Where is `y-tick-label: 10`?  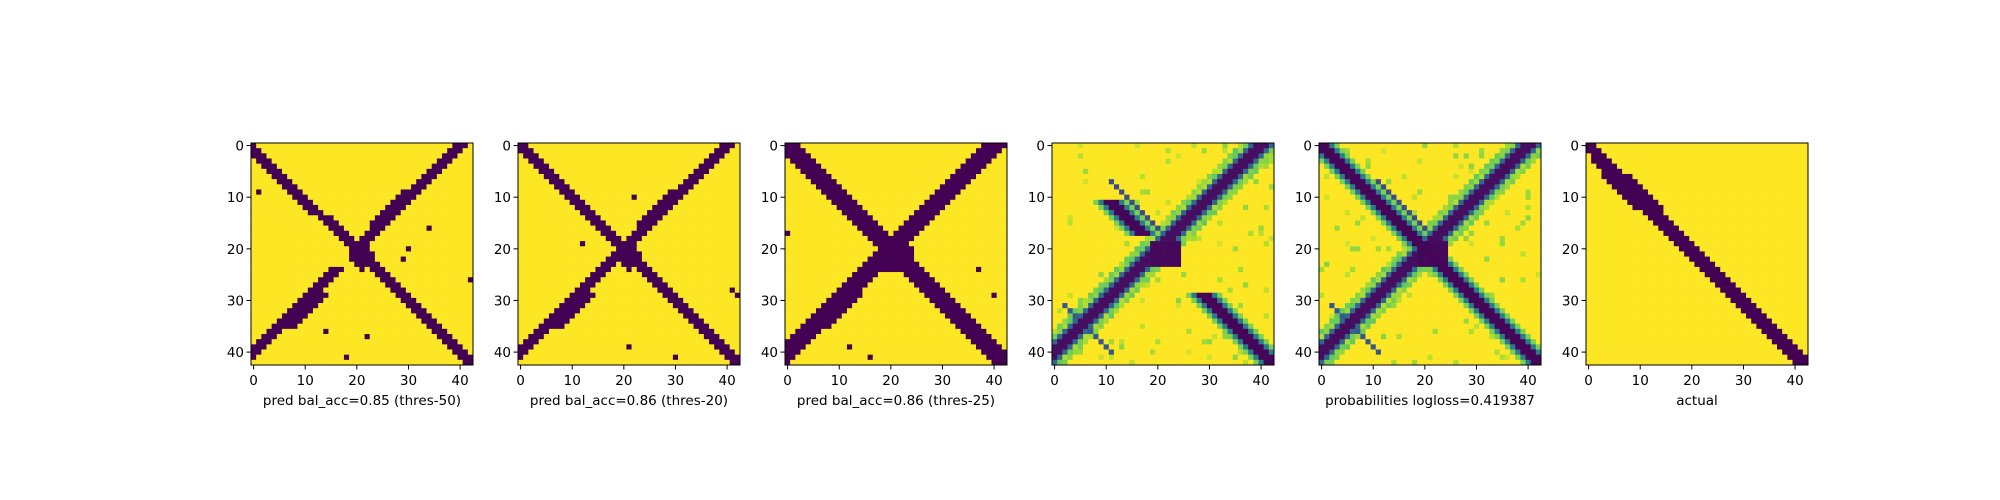 y-tick-label: 10 is located at coordinates (235, 198).